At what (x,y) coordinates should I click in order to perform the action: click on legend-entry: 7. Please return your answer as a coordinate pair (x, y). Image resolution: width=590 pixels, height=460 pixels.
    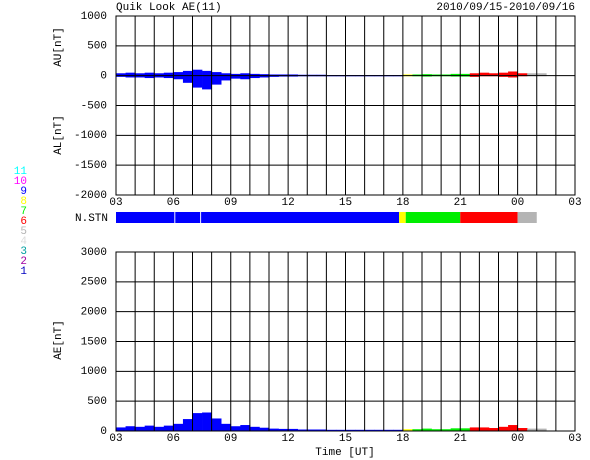
    Looking at the image, I should click on (23, 212).